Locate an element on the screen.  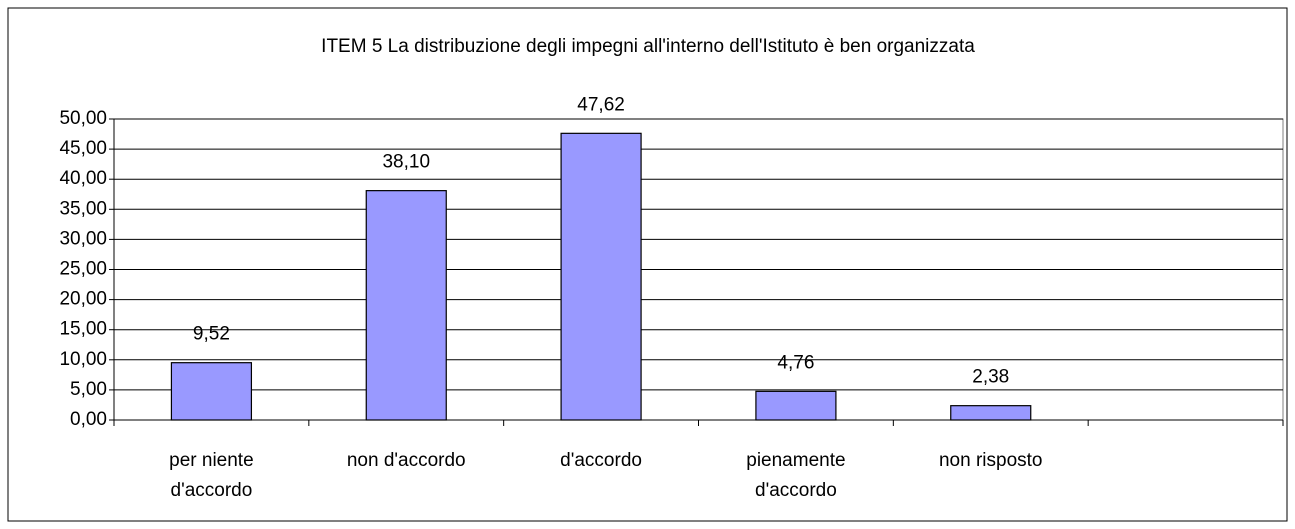
y-tick-label: 45,00 is located at coordinates (83, 148).